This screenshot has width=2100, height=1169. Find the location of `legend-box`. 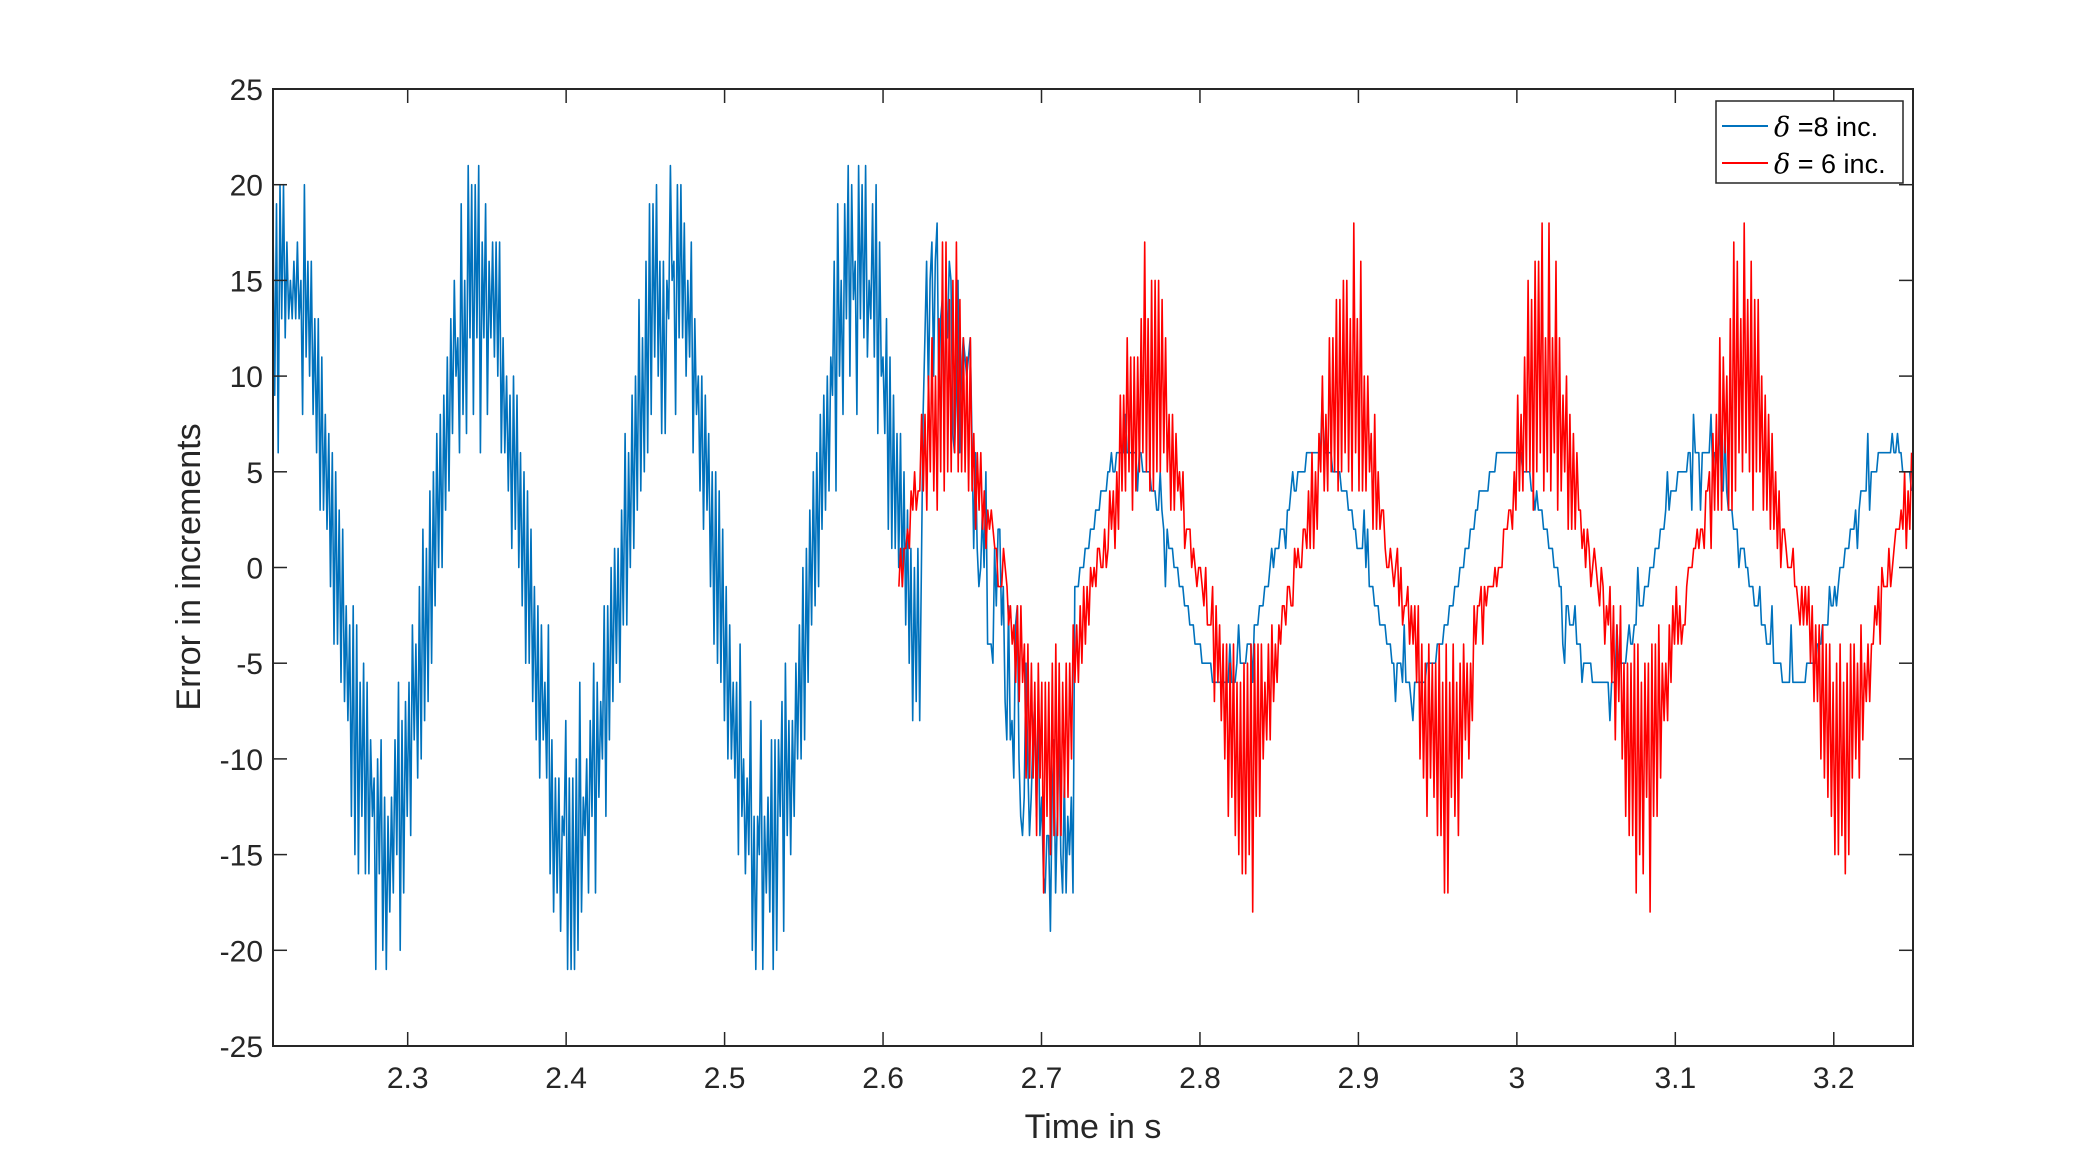

legend-box is located at coordinates (1809, 142).